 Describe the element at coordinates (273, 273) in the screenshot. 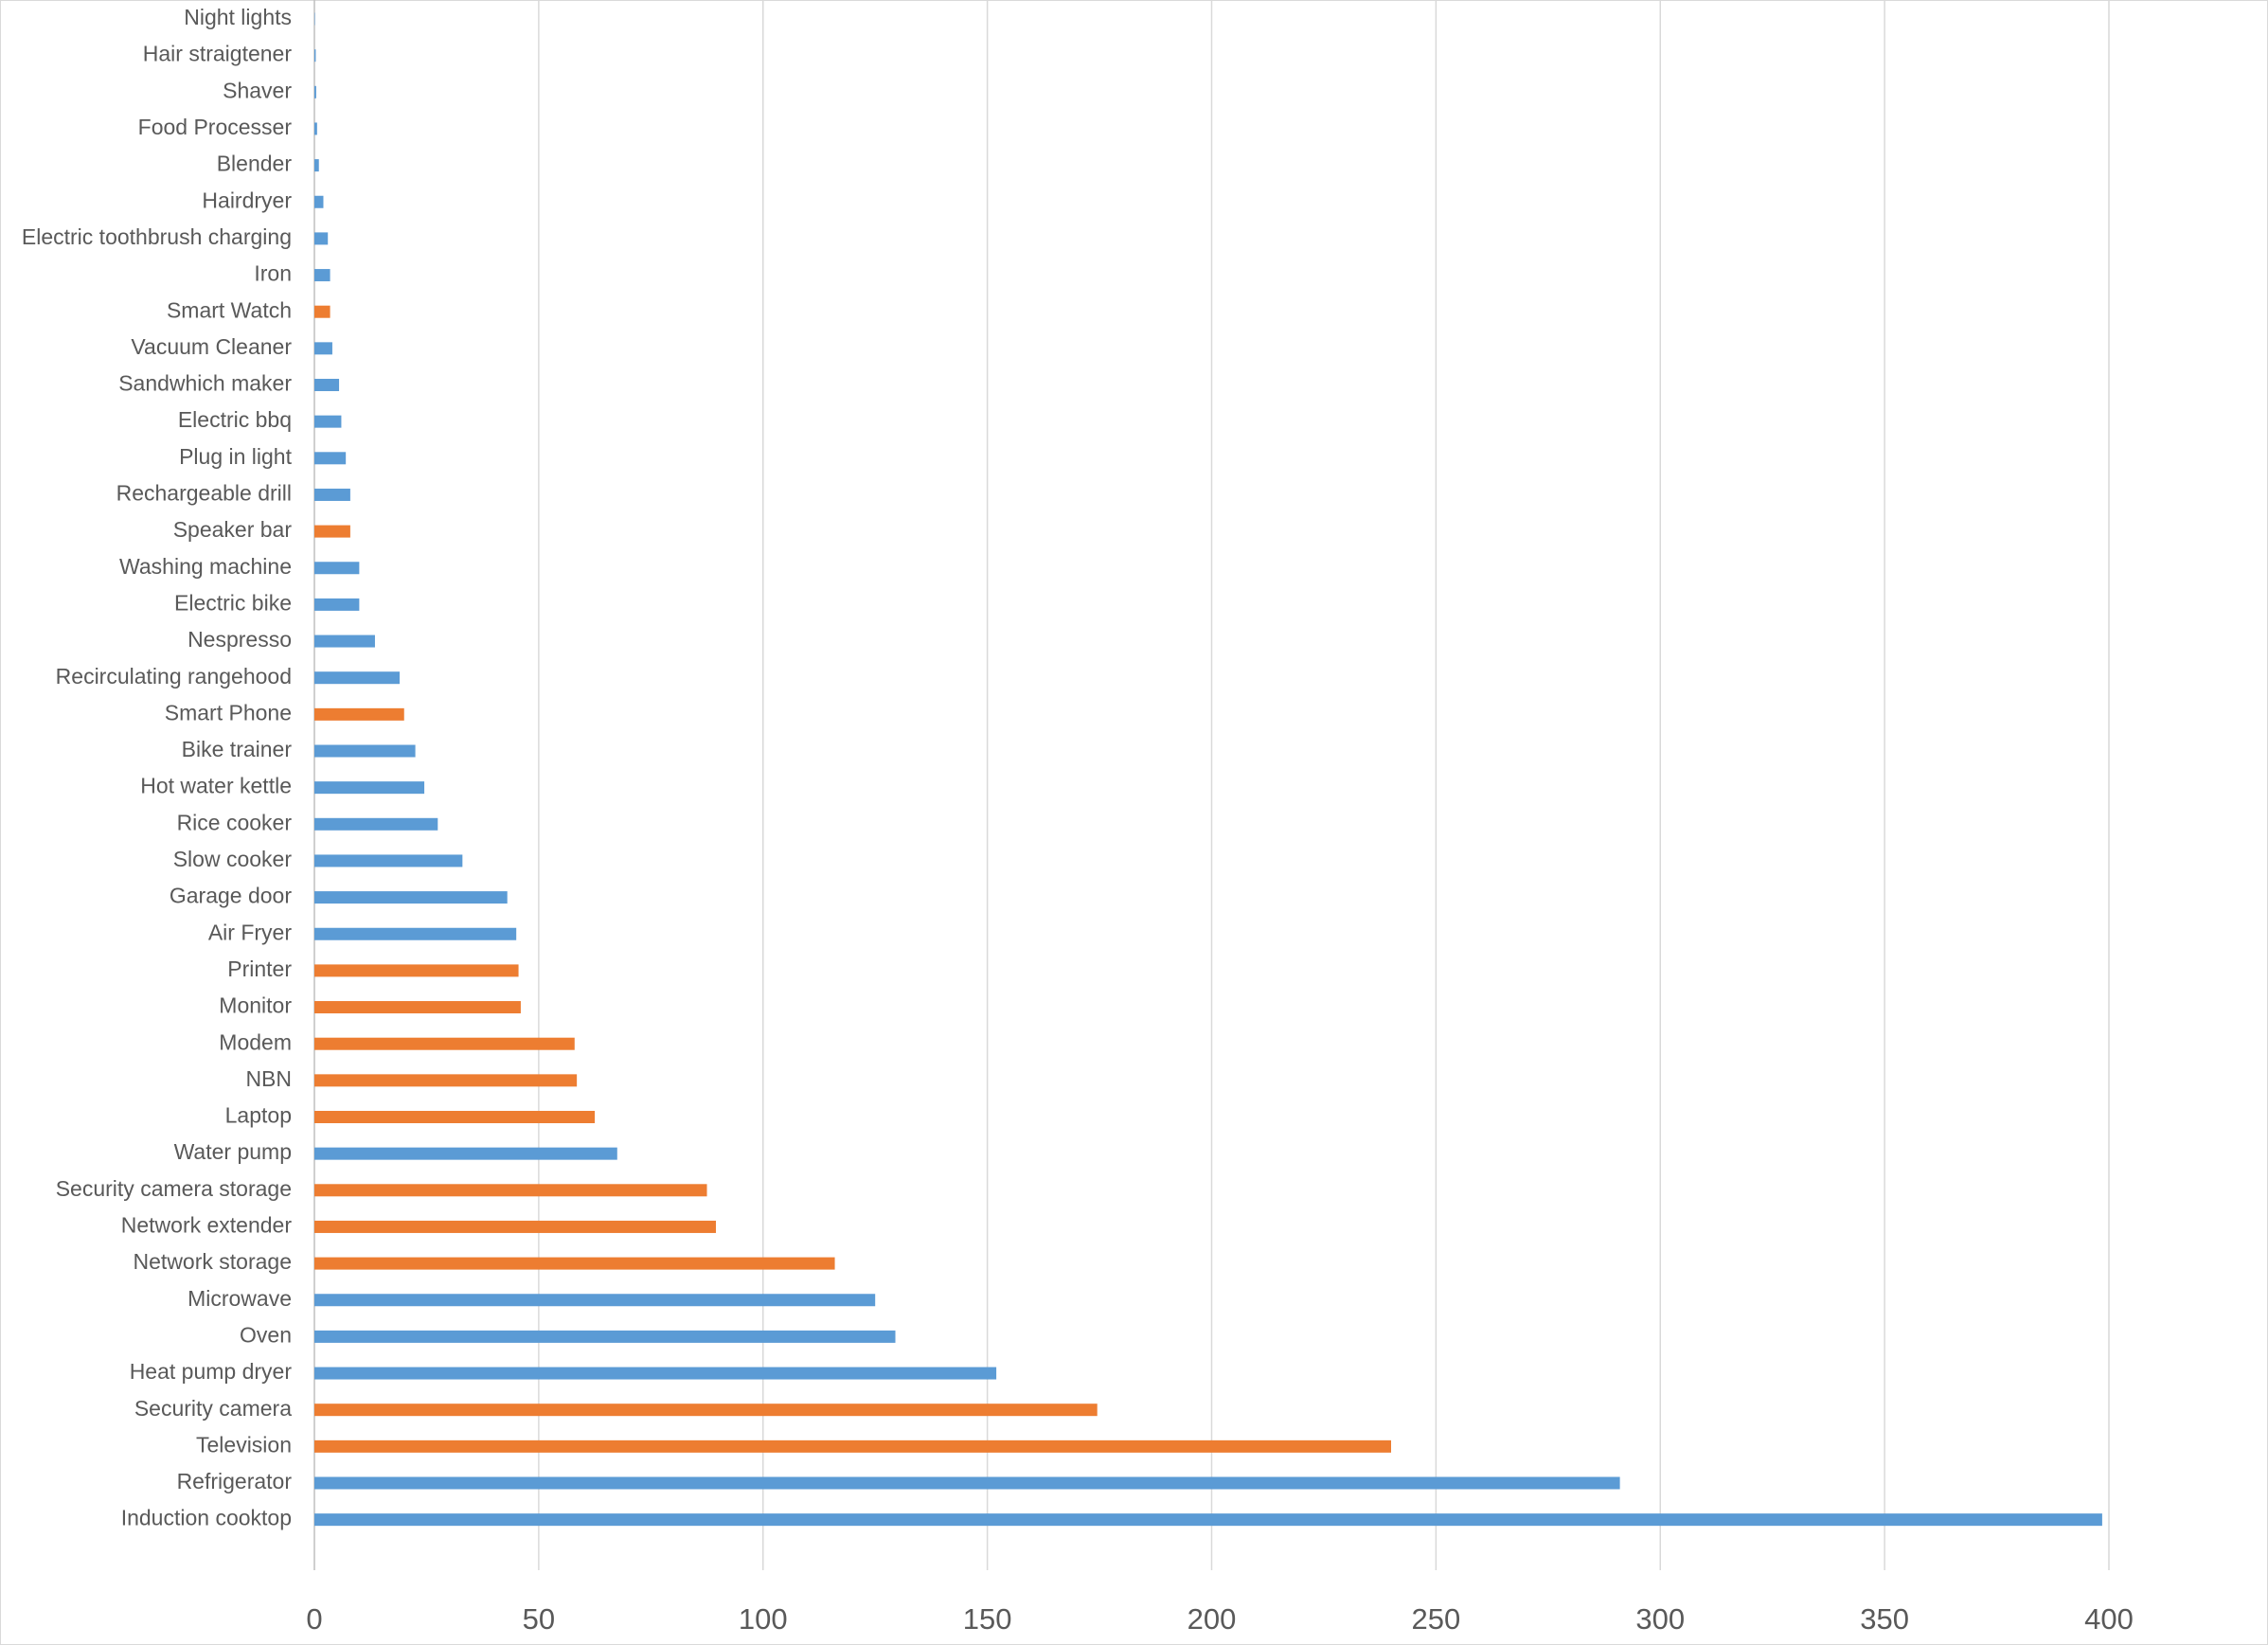

I see `y-tick-label: Iron` at that location.